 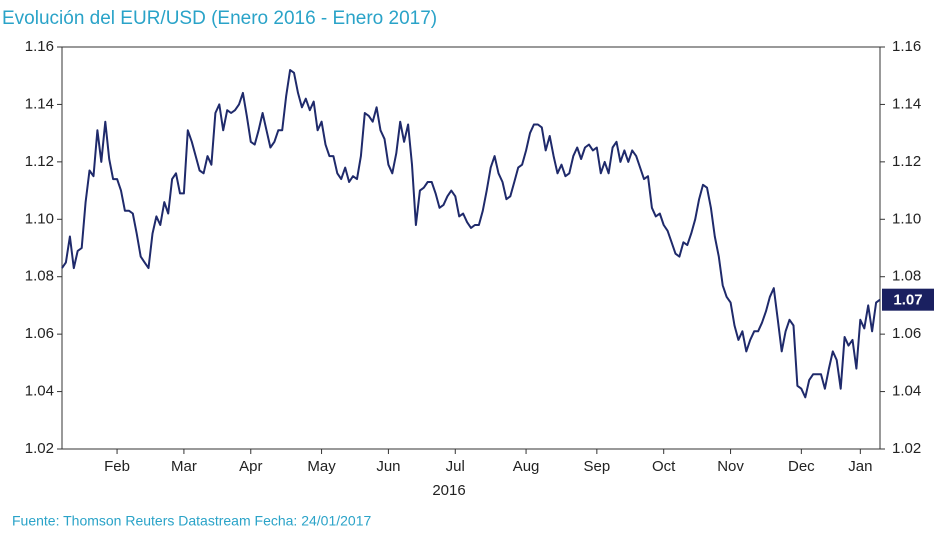 What do you see at coordinates (906, 218) in the screenshot?
I see `y2-tick-label: 1.10` at bounding box center [906, 218].